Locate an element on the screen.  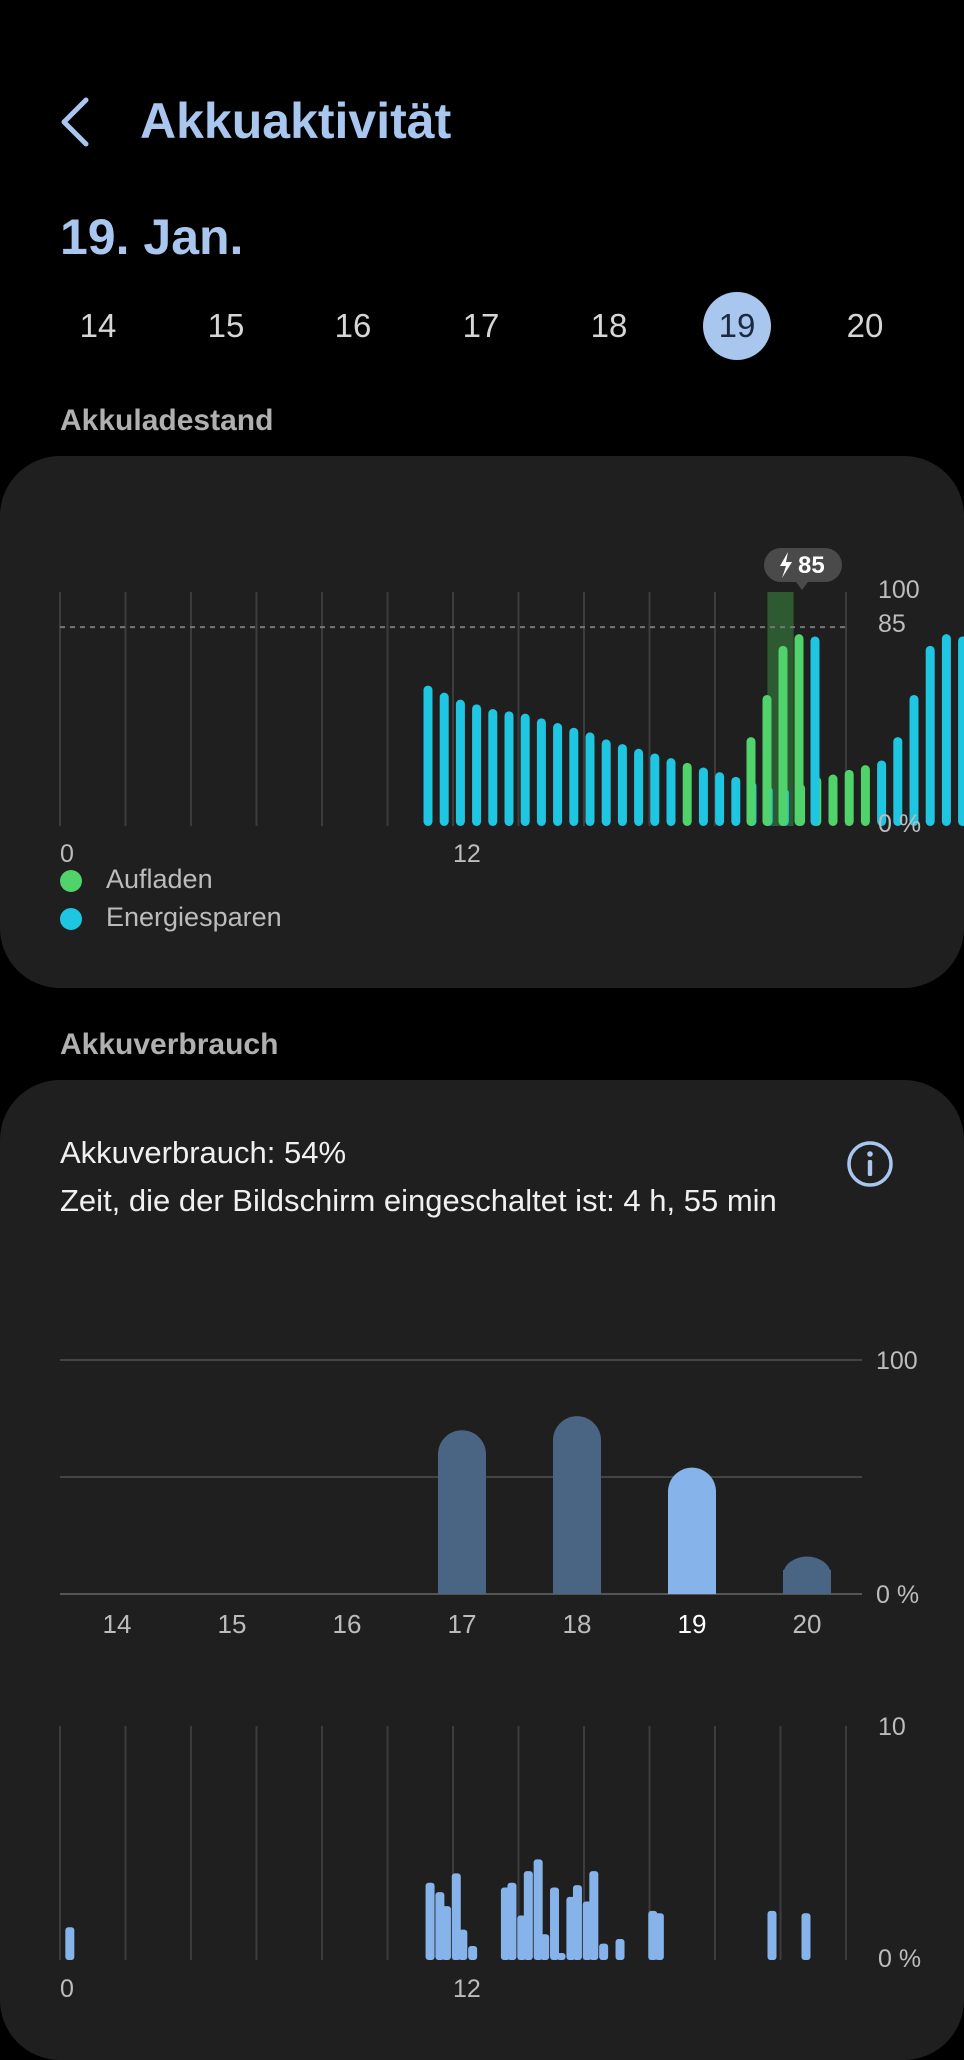
daily-x-label: 17 is located at coordinates (462, 1624).